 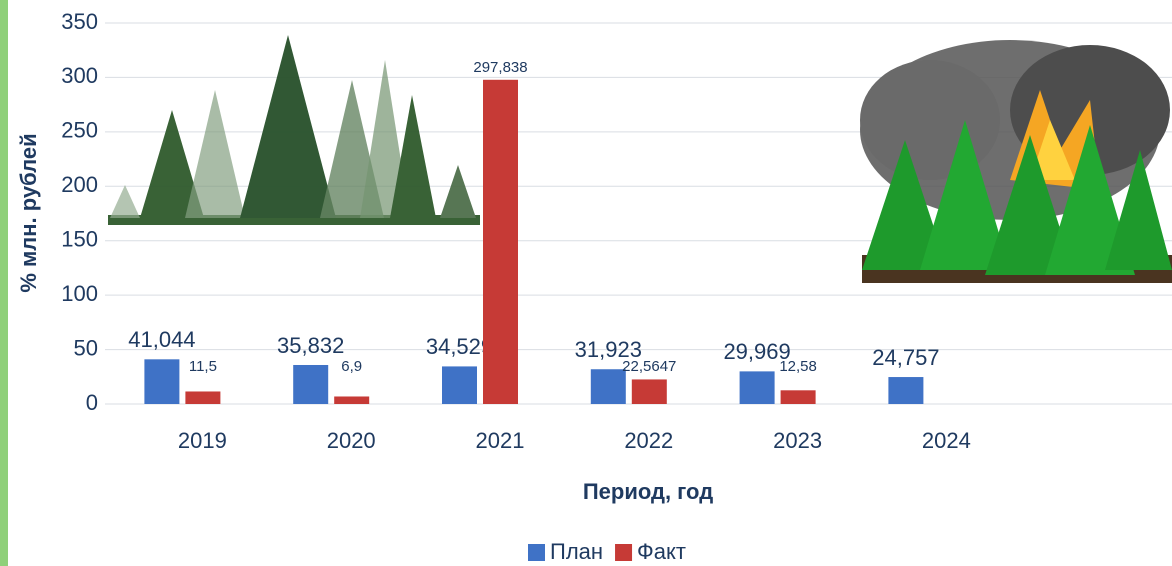 What do you see at coordinates (79, 75) in the screenshot?
I see `y-tick-label: 300` at bounding box center [79, 75].